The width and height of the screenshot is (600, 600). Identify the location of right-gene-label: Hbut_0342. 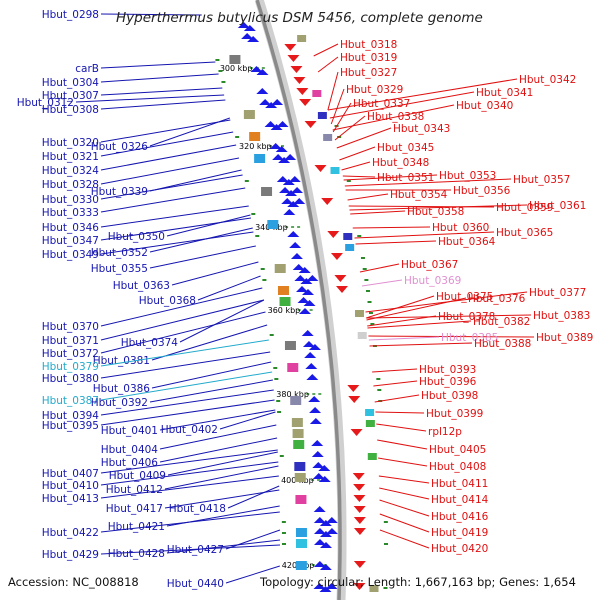
(547, 80).